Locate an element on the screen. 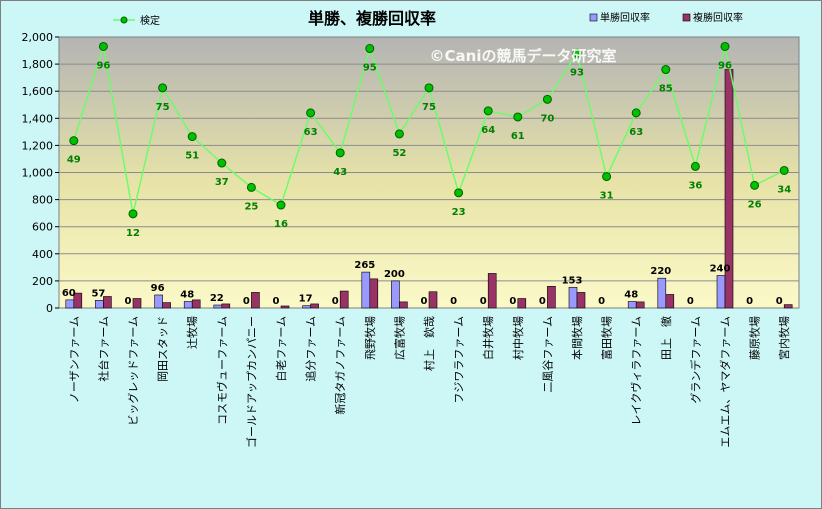 The width and height of the screenshot is (822, 509). bar-data-label: 17 is located at coordinates (306, 299).